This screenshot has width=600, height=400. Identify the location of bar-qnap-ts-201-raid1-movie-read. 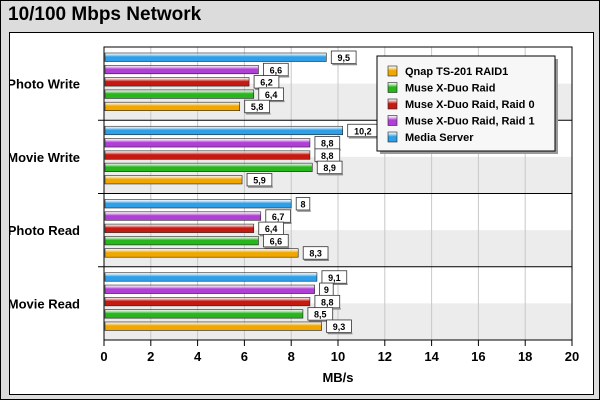
(213, 326).